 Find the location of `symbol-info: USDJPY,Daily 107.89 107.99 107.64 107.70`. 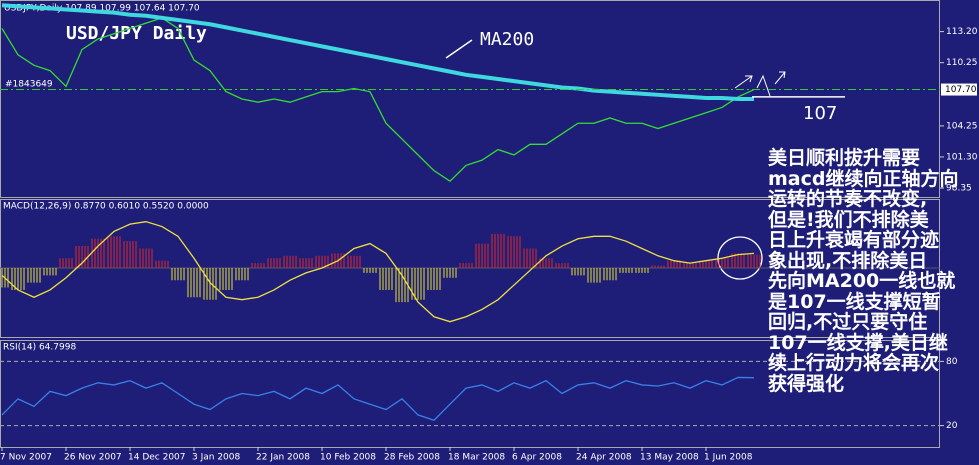

symbol-info: USDJPY,Daily 107.89 107.99 107.64 107.70 is located at coordinates (102, 9).